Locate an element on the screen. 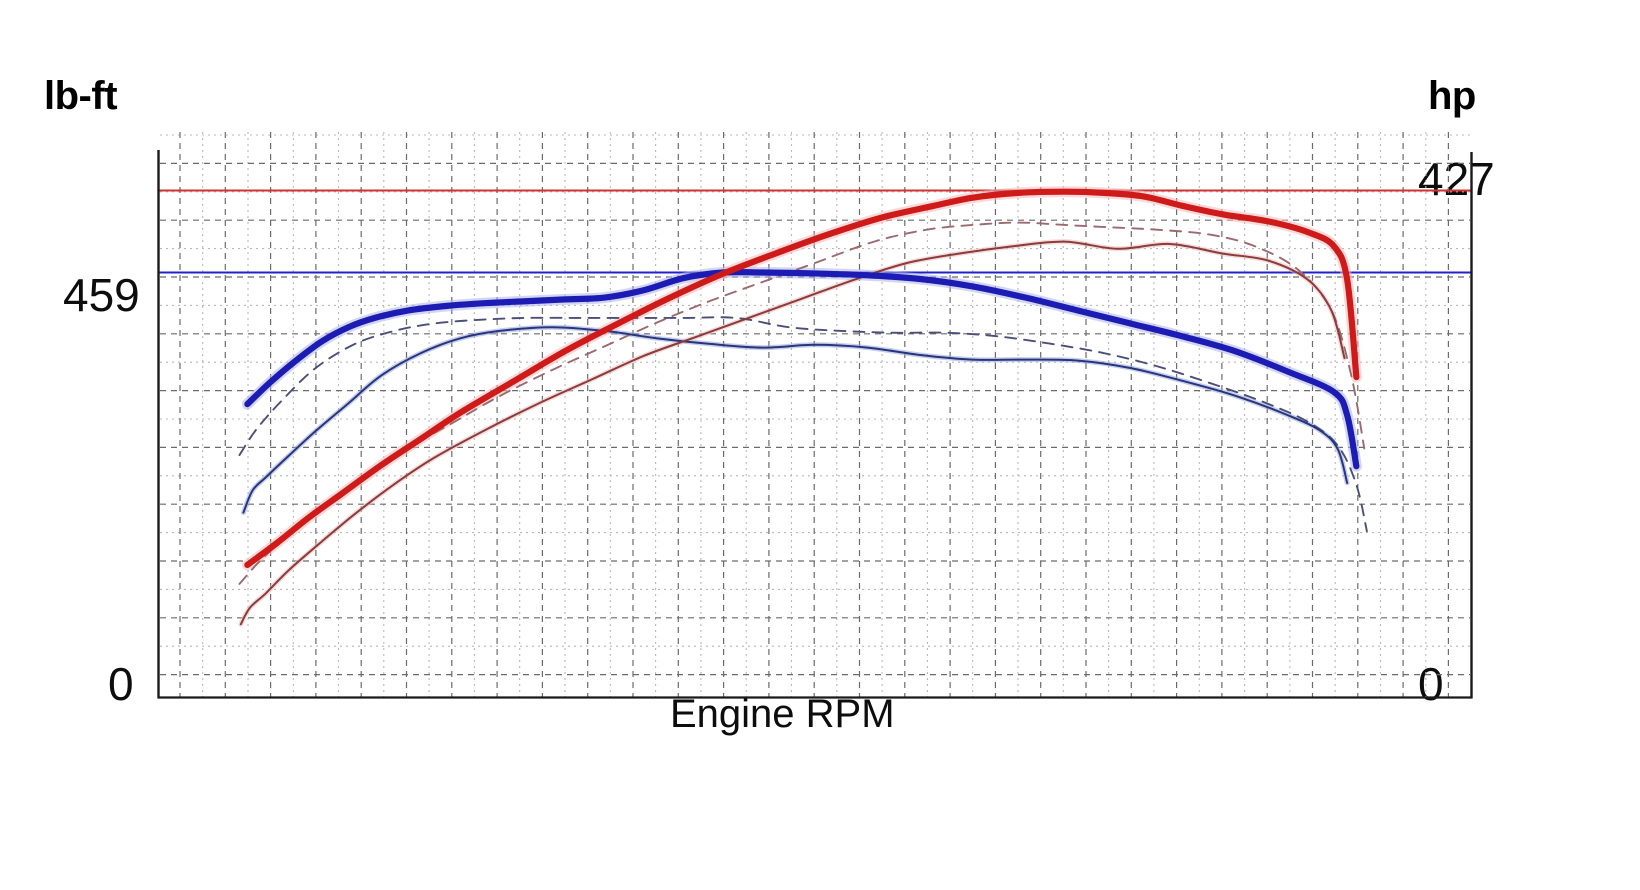  series-halo is located at coordinates (795, 420).